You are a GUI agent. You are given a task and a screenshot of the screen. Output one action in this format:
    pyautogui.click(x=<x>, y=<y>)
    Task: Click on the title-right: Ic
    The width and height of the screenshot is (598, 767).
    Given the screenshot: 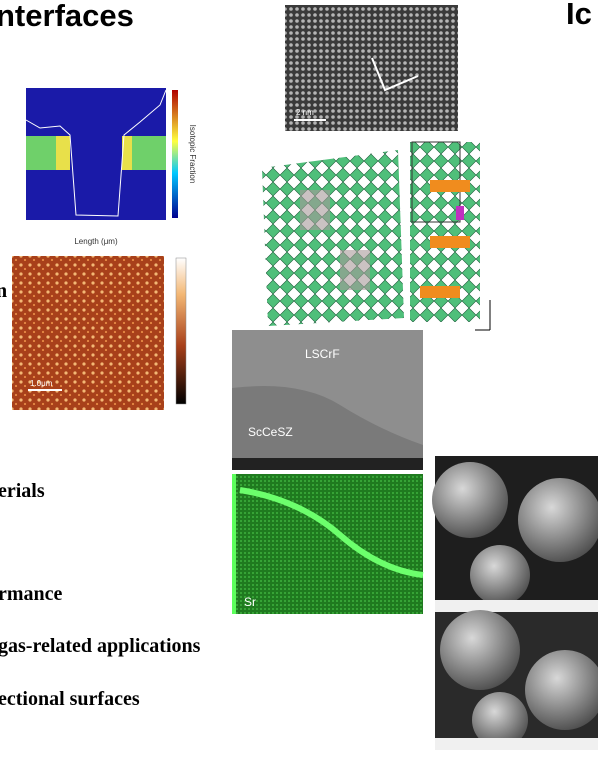 What is the action you would take?
    pyautogui.click(x=579, y=15)
    